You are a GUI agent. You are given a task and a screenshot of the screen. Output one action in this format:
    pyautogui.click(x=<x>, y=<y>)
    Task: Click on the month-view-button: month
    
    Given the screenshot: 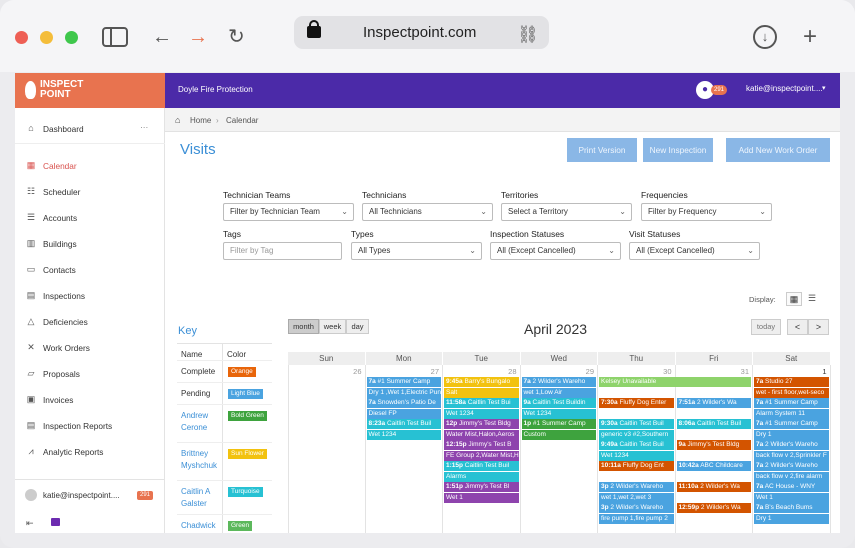 What is the action you would take?
    pyautogui.click(x=303, y=326)
    